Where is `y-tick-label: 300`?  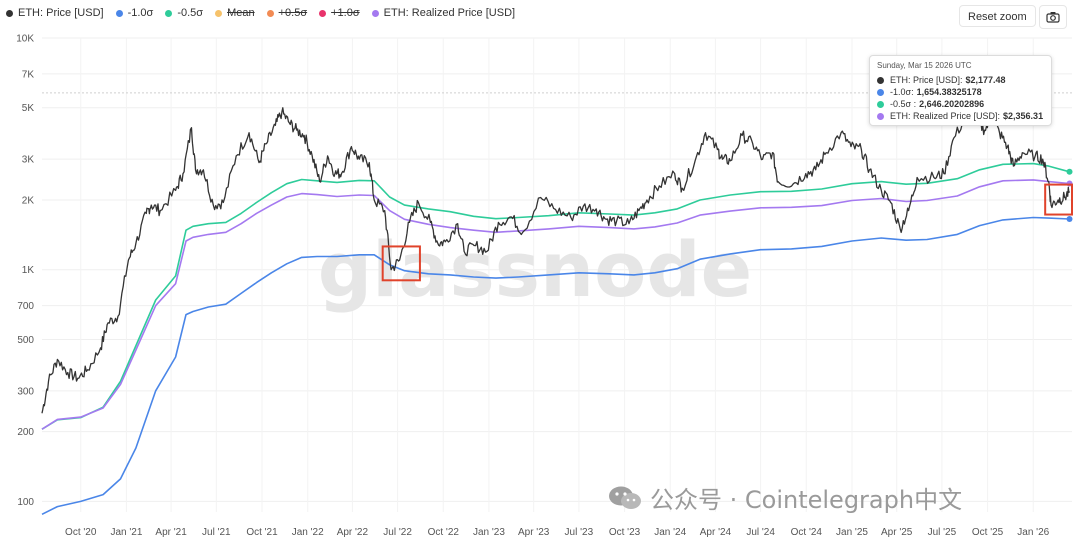 y-tick-label: 300 is located at coordinates (25, 391).